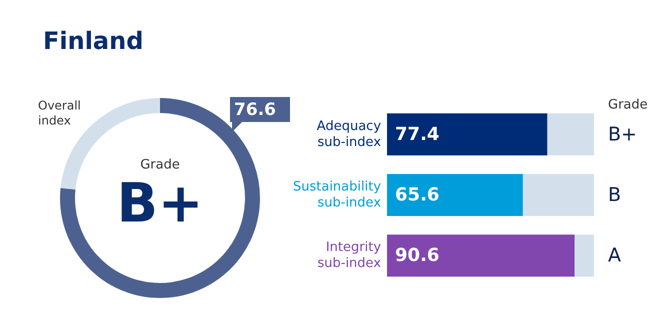 This screenshot has height=321, width=668. Describe the element at coordinates (417, 255) in the screenshot. I see `data-label: 90.6` at that location.